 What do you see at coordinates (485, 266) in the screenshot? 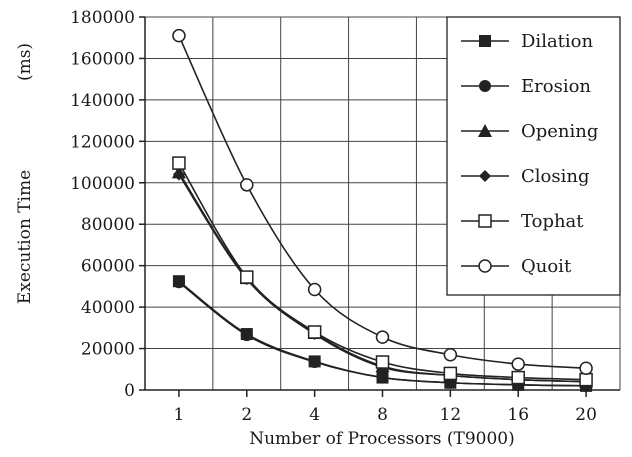
I see `legend-marker-quoit` at bounding box center [485, 266].